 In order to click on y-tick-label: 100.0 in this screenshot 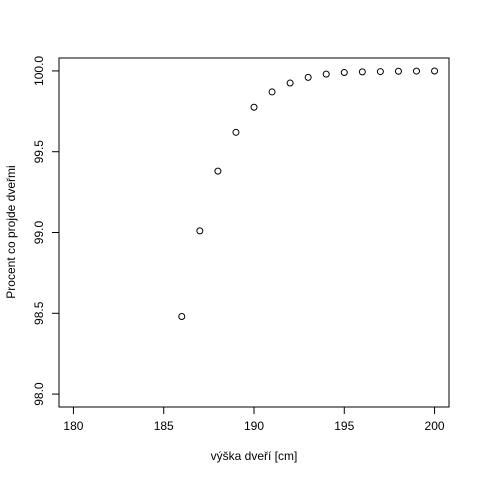, I will do `click(39, 71)`.